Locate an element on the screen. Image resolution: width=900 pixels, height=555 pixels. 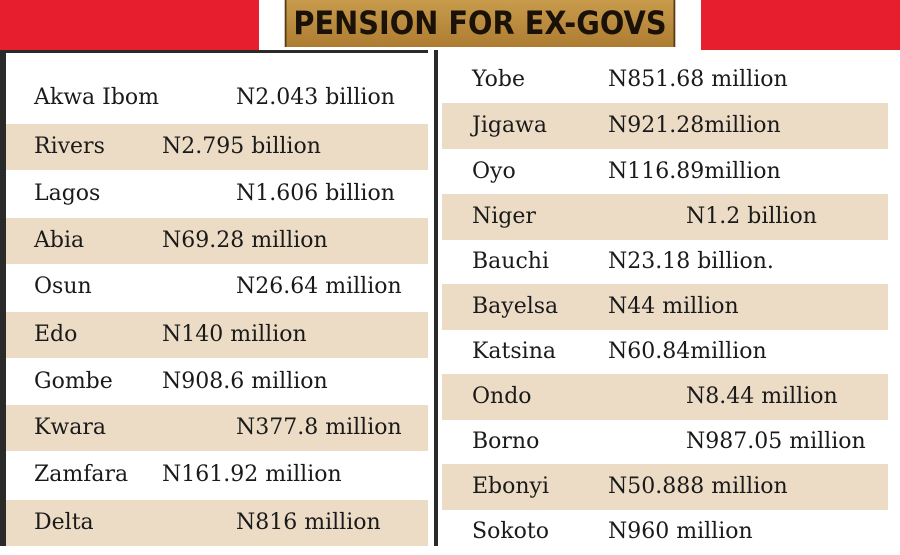
pension-amount: N44 million is located at coordinates (673, 306).